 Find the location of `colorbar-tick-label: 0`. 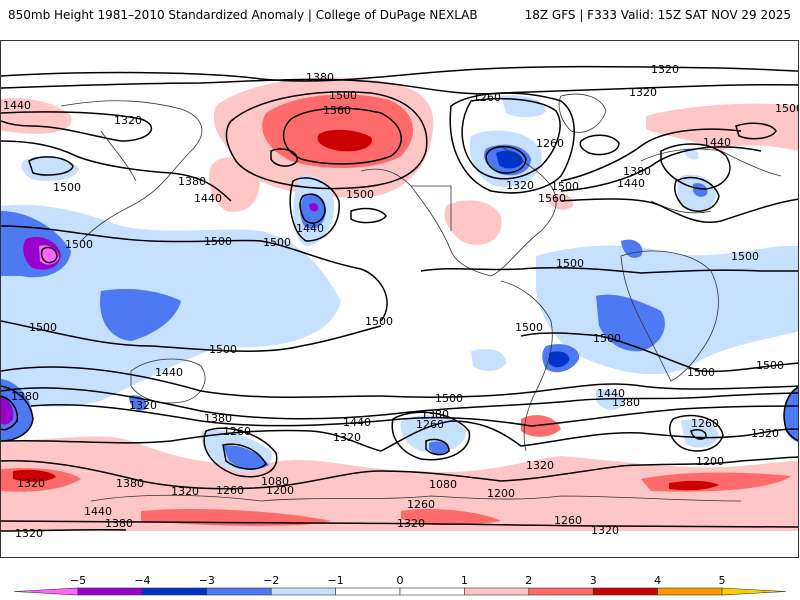

colorbar-tick-label: 0 is located at coordinates (400, 580).